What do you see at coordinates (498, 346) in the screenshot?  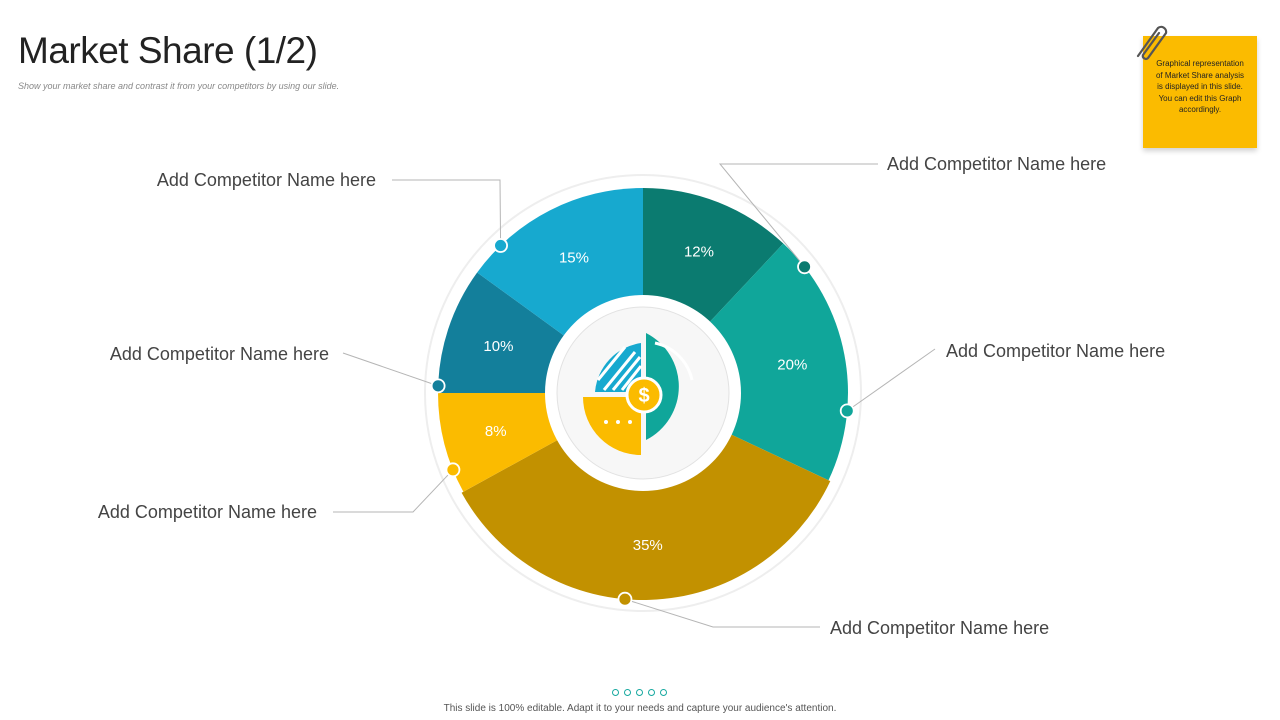 I see `slice-value-label: 10%` at bounding box center [498, 346].